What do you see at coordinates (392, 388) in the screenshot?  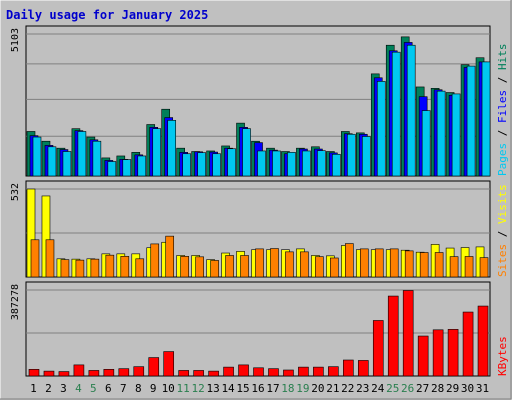 I see `day-label-25: 25` at bounding box center [392, 388].